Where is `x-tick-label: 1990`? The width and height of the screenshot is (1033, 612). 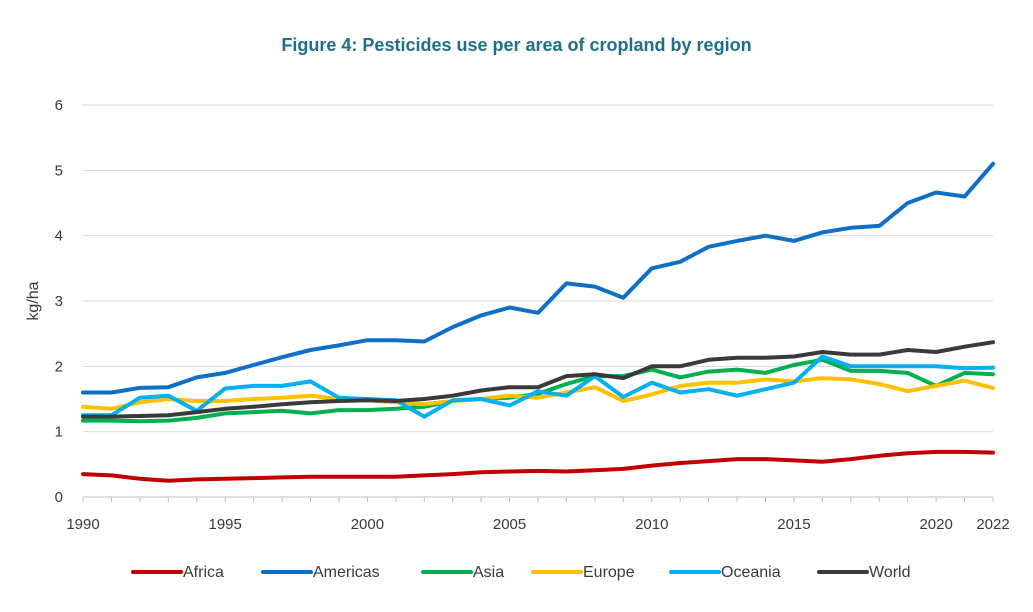 x-tick-label: 1990 is located at coordinates (82, 524).